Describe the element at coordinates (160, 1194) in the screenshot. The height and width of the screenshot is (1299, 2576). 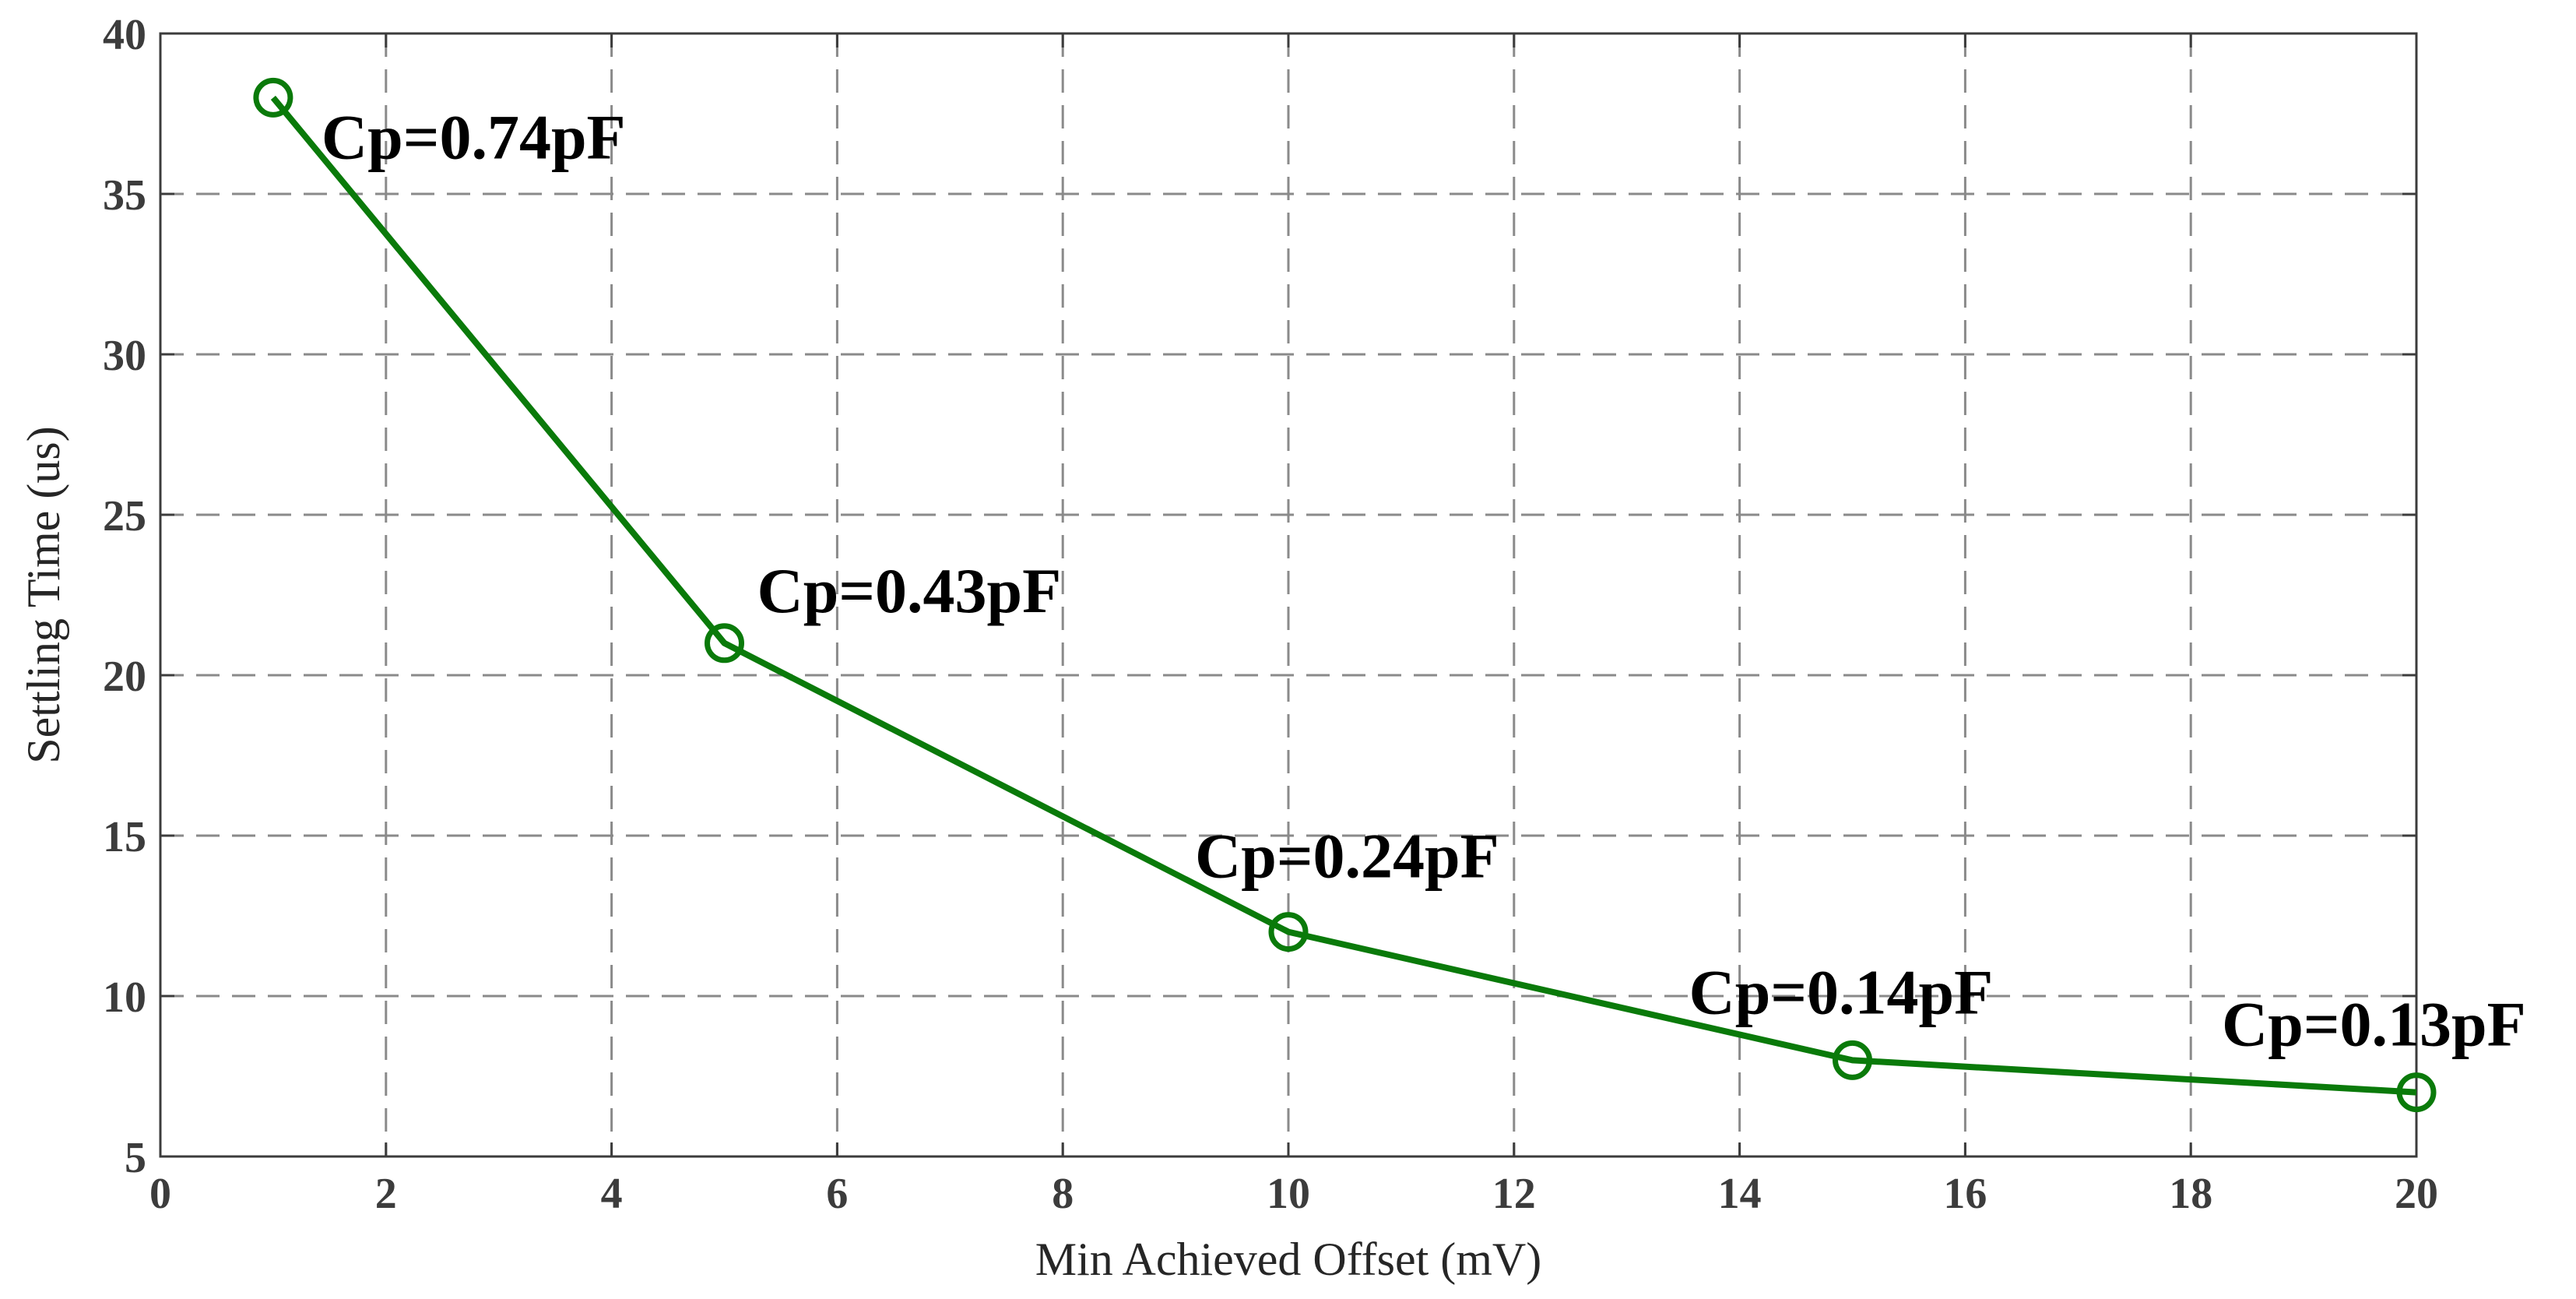
I see `x-tick-label: 0` at that location.